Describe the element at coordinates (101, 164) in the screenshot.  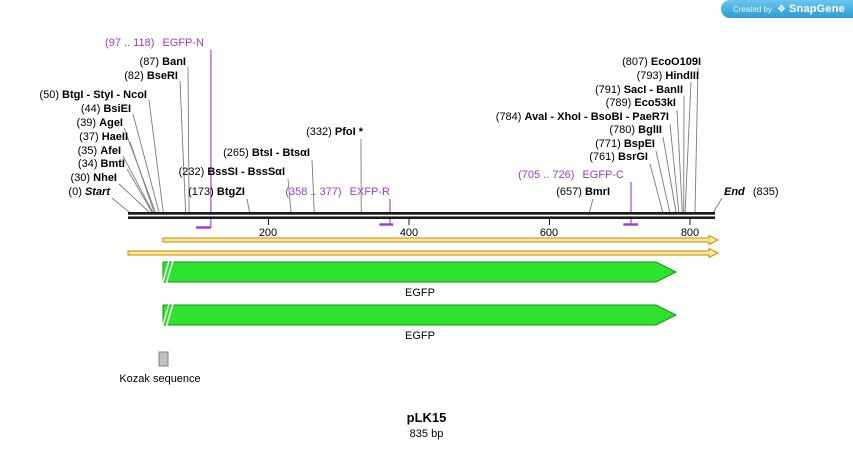
I see `enzyme-label-bmti: (34) BmtI` at that location.